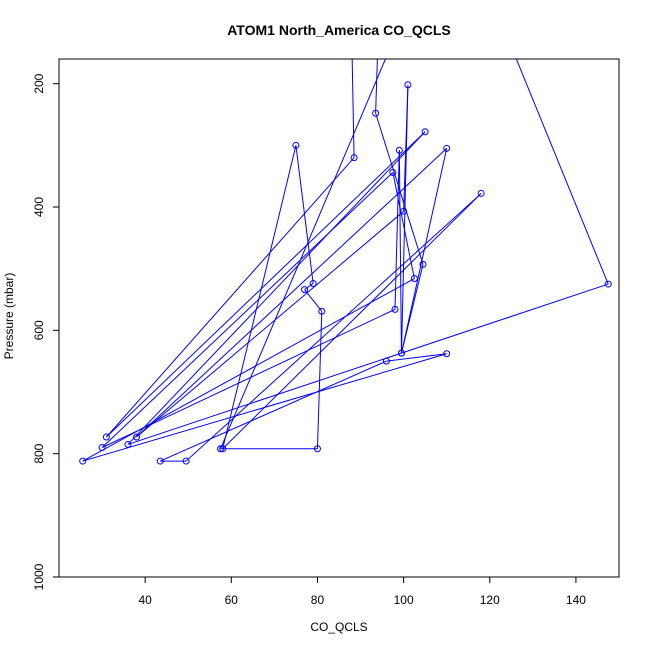 The width and height of the screenshot is (650, 650). What do you see at coordinates (39, 83) in the screenshot?
I see `y-tick-label: 200` at bounding box center [39, 83].